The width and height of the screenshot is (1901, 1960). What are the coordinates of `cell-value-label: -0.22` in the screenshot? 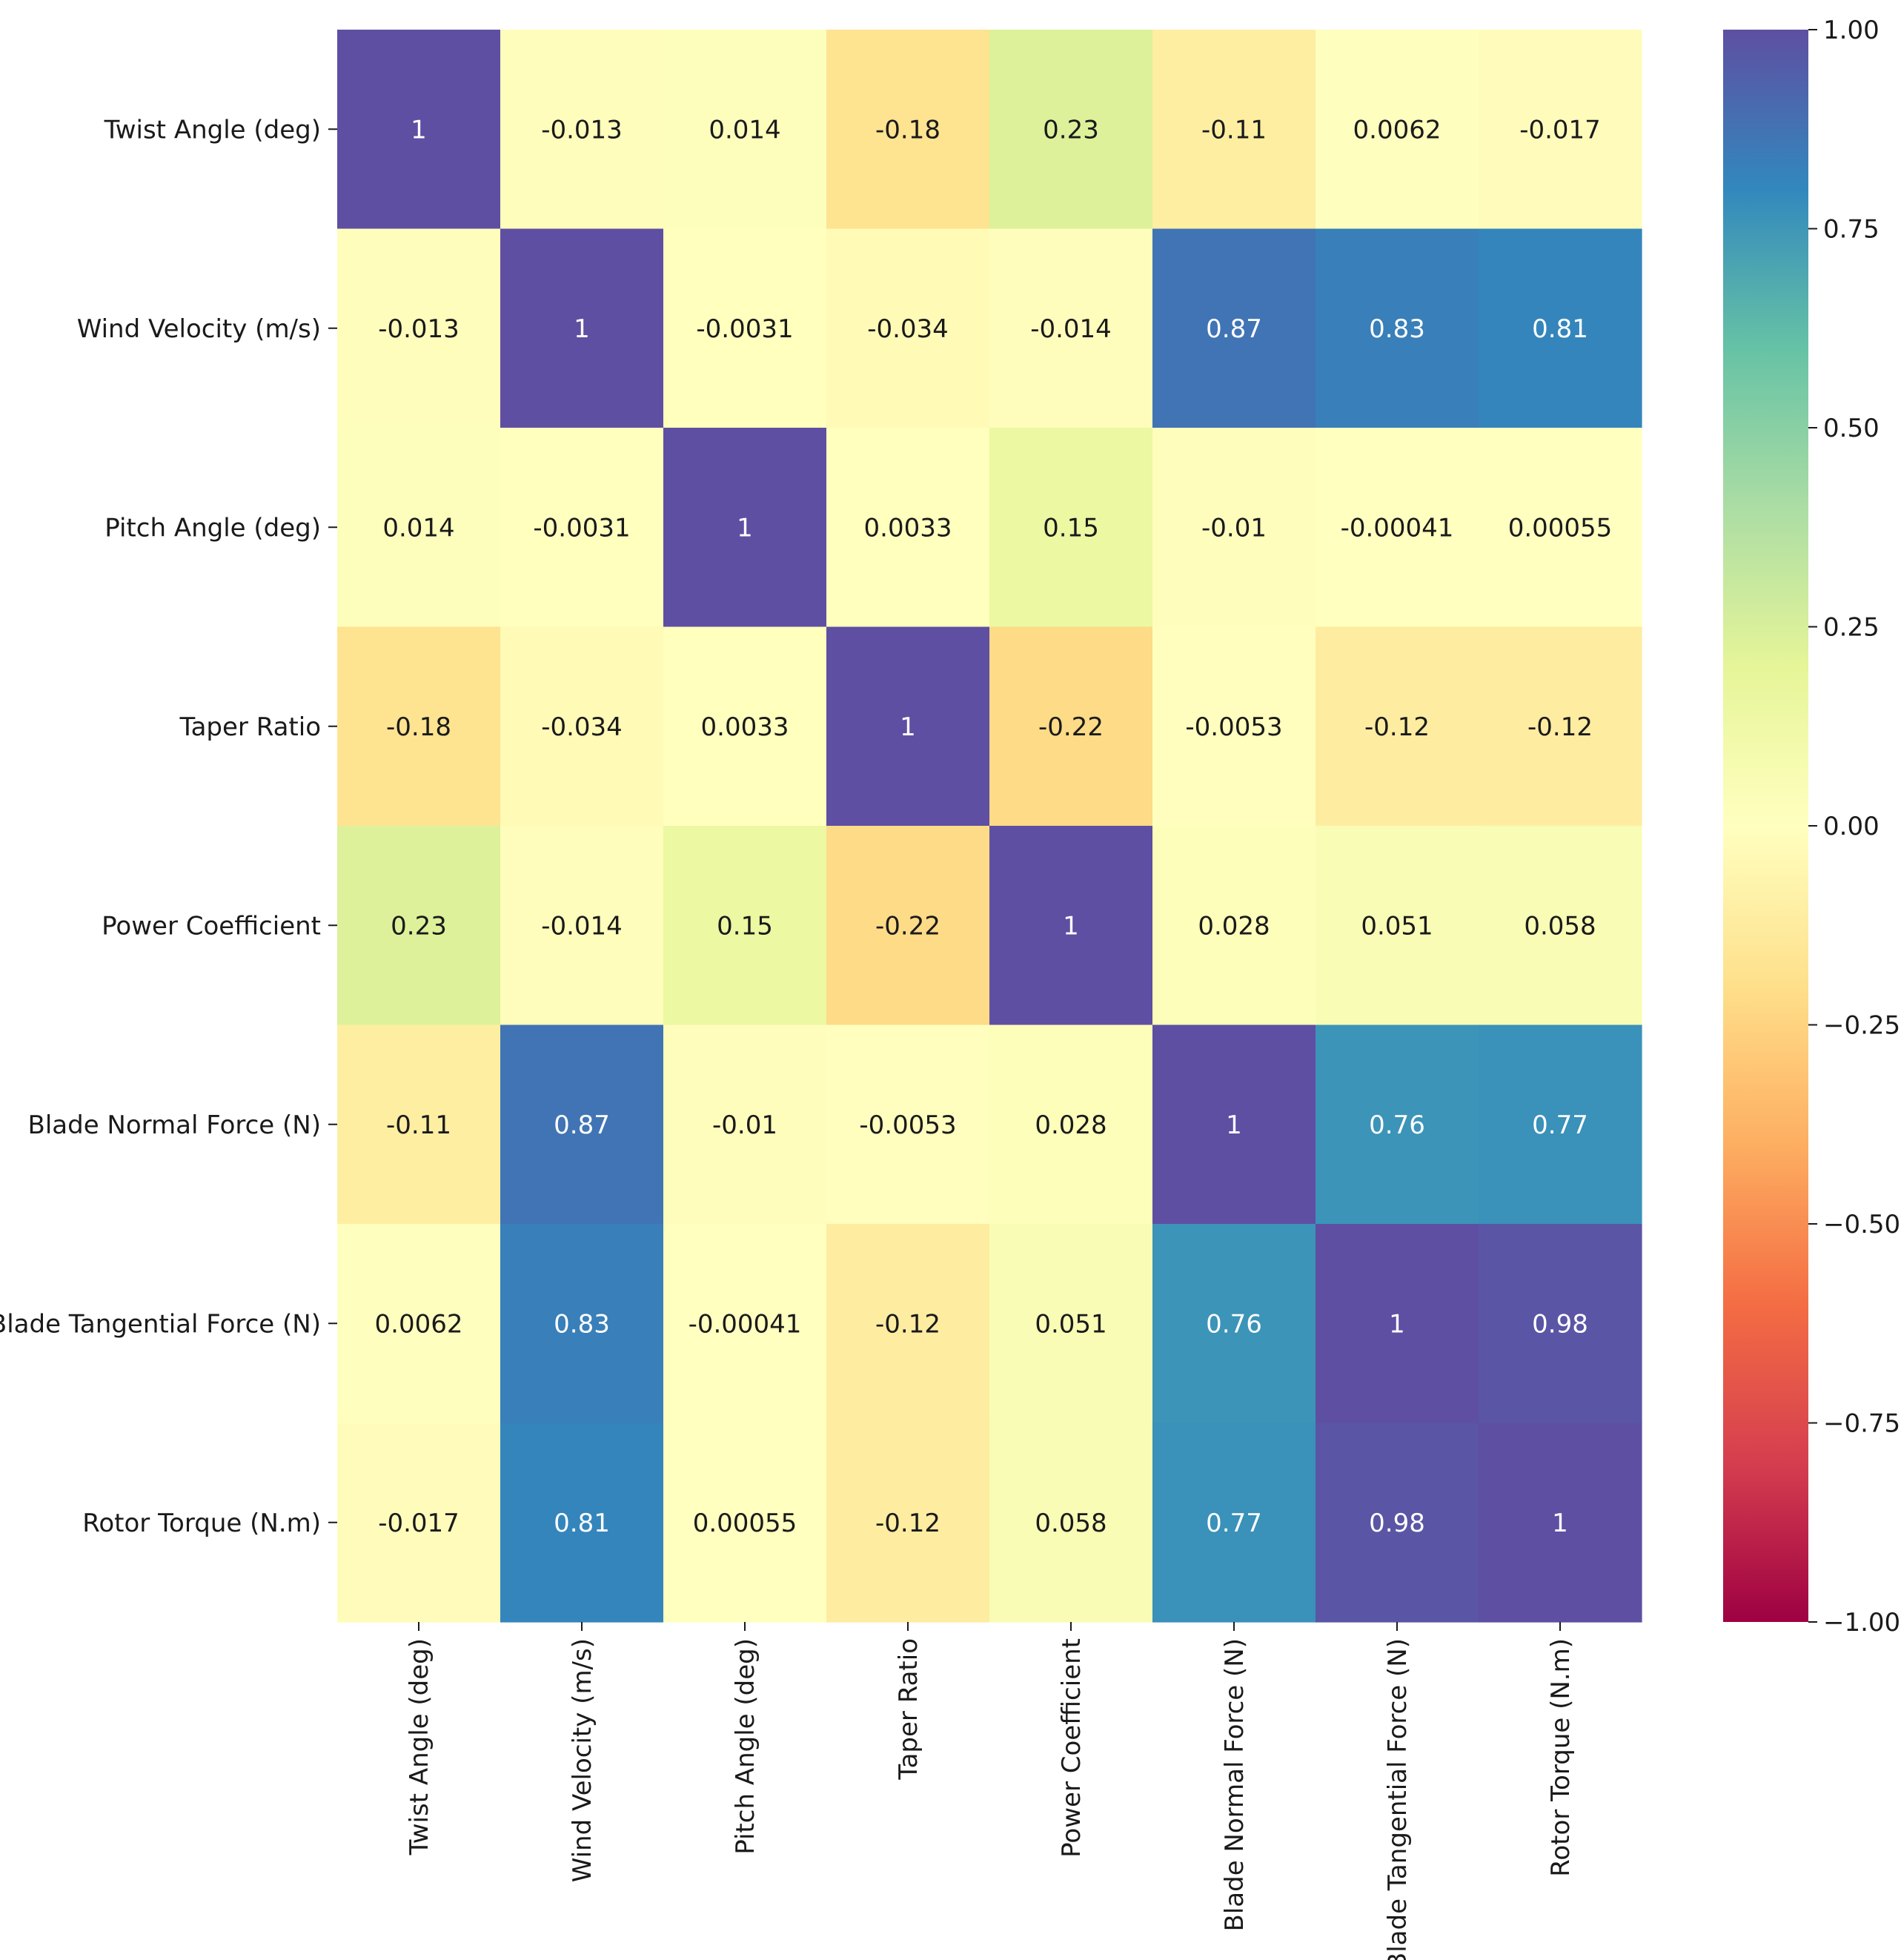 It's located at (1071, 727).